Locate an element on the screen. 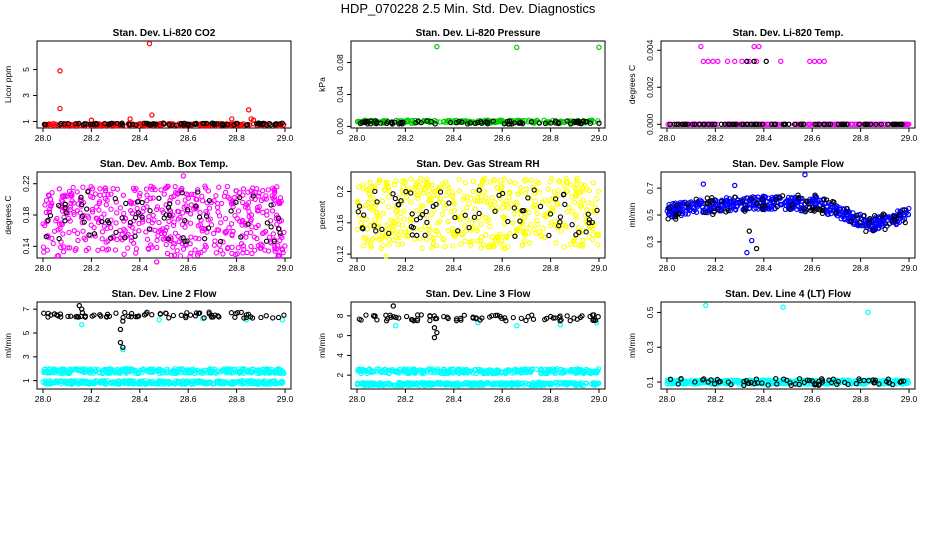 This screenshot has height=540, width=936. x-tick-label: 28.2 is located at coordinates (715, 399).